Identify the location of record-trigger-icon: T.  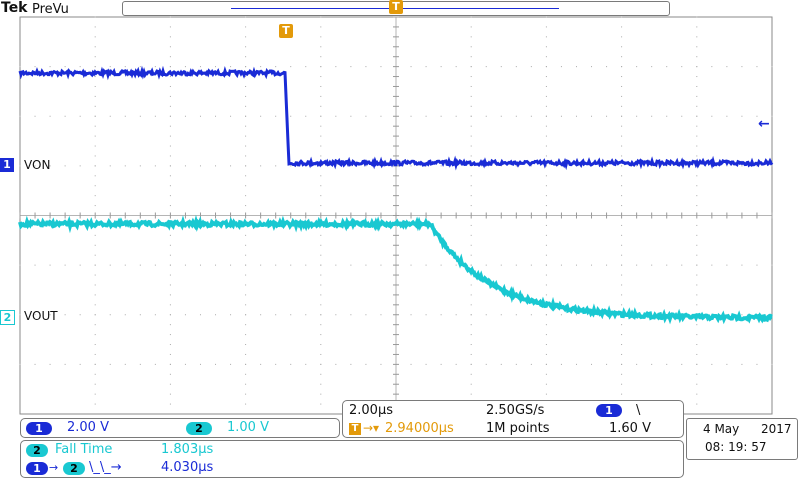
(396, 7).